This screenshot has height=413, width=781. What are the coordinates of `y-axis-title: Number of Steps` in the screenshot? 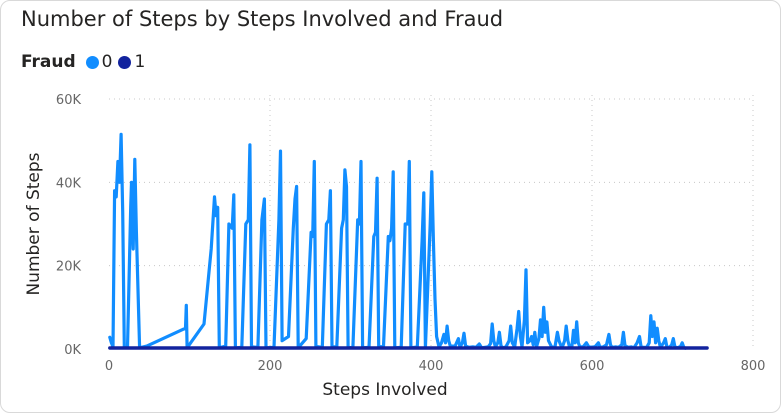 It's located at (34, 223).